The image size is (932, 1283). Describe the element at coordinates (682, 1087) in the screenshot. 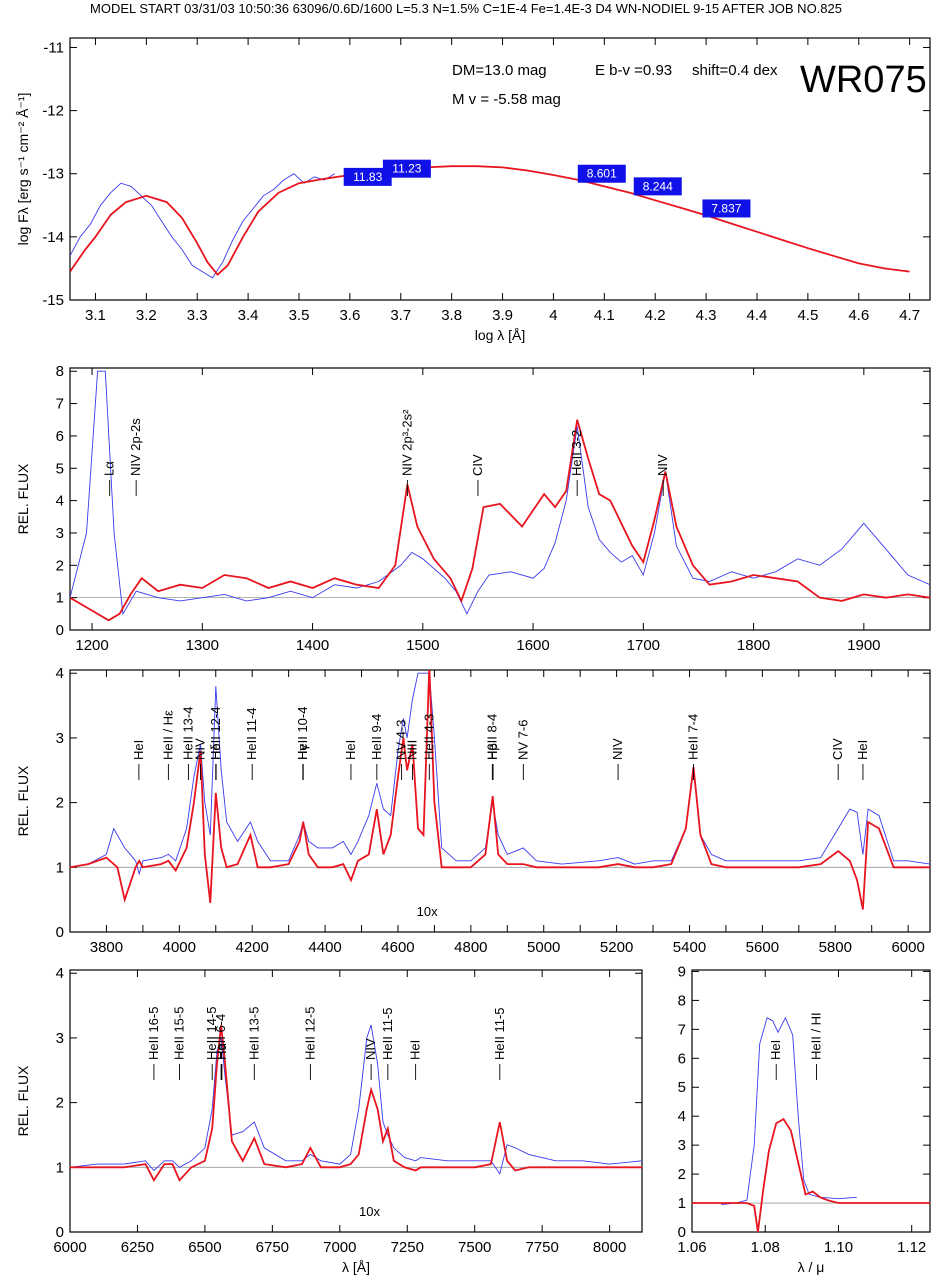

I see `ir-ytick-label: 5` at that location.